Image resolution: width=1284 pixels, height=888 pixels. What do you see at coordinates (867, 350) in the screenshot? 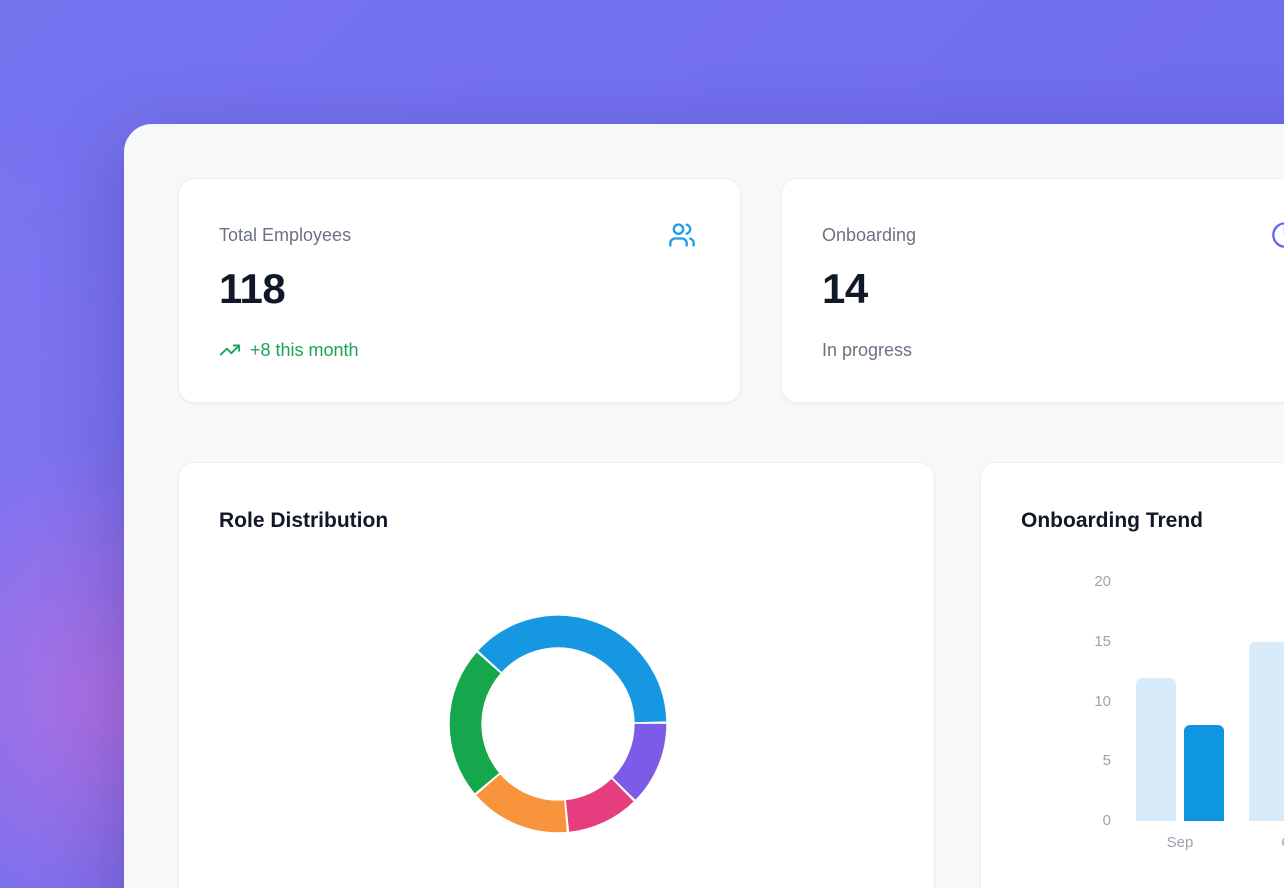
I see `stat-status-text: In progress` at bounding box center [867, 350].